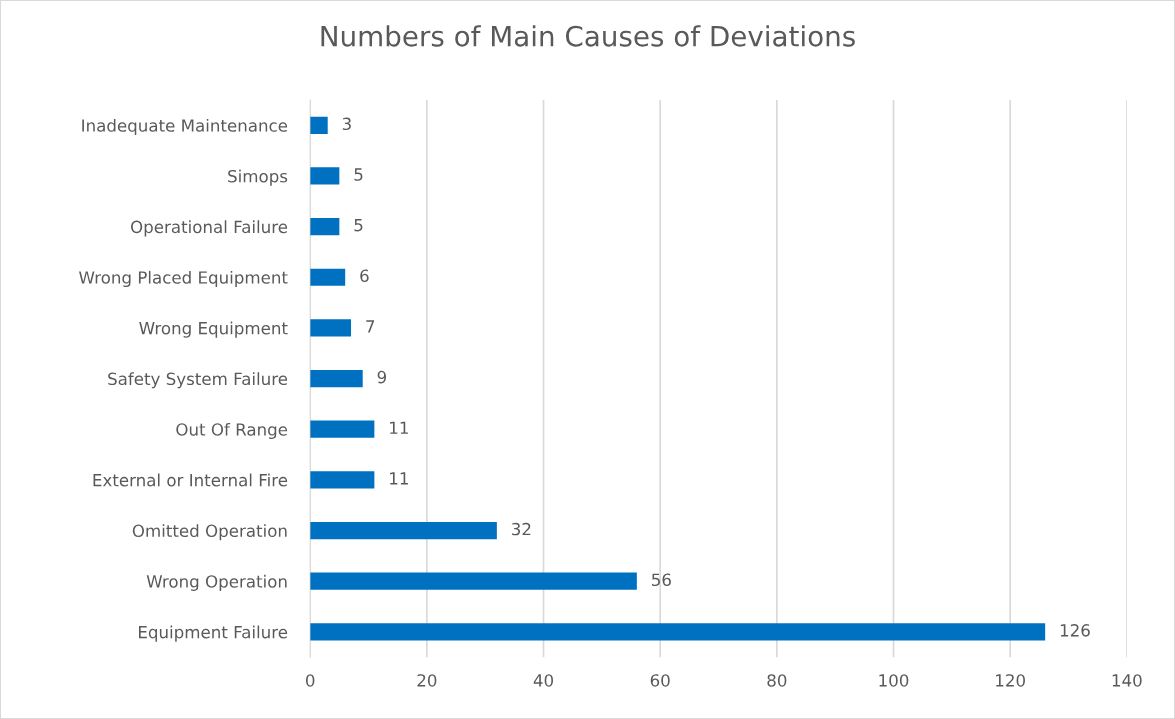 The height and width of the screenshot is (719, 1175). Describe the element at coordinates (1127, 680) in the screenshot. I see `x-tick-label: 140` at that location.